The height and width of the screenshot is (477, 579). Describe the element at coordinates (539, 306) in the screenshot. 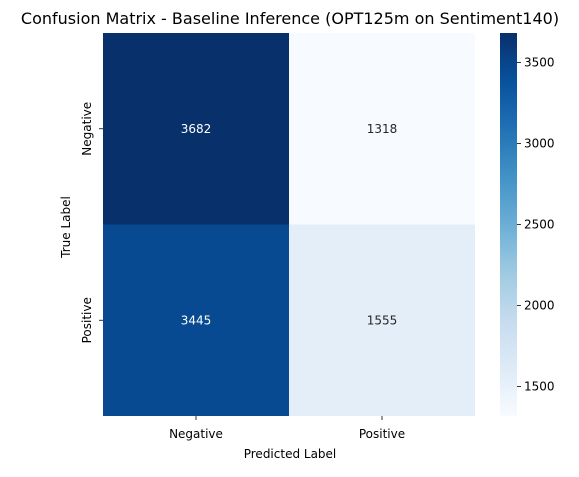

I see `colorbar-tick-label-1: 2000` at that location.